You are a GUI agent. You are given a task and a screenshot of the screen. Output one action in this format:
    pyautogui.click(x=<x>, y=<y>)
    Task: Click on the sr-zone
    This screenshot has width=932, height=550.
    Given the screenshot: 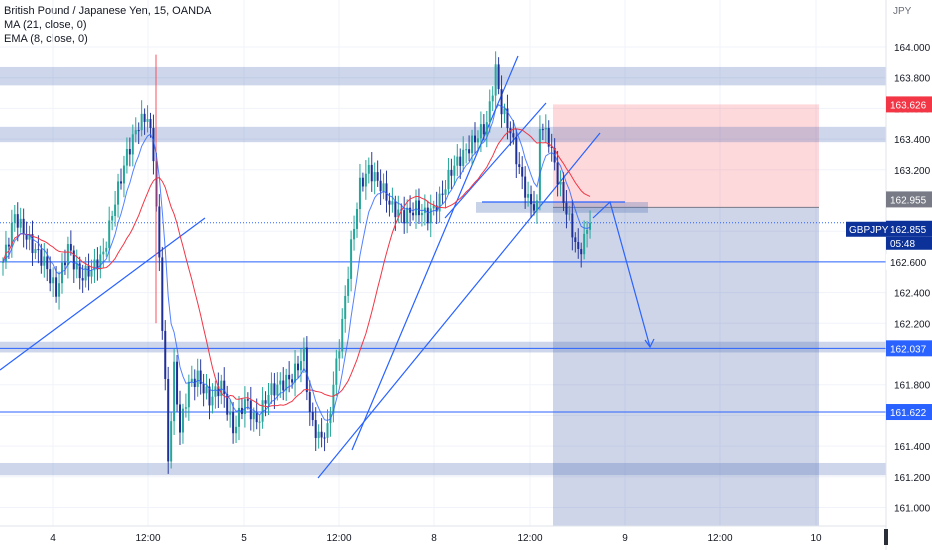 What is the action you would take?
    pyautogui.click(x=443, y=134)
    